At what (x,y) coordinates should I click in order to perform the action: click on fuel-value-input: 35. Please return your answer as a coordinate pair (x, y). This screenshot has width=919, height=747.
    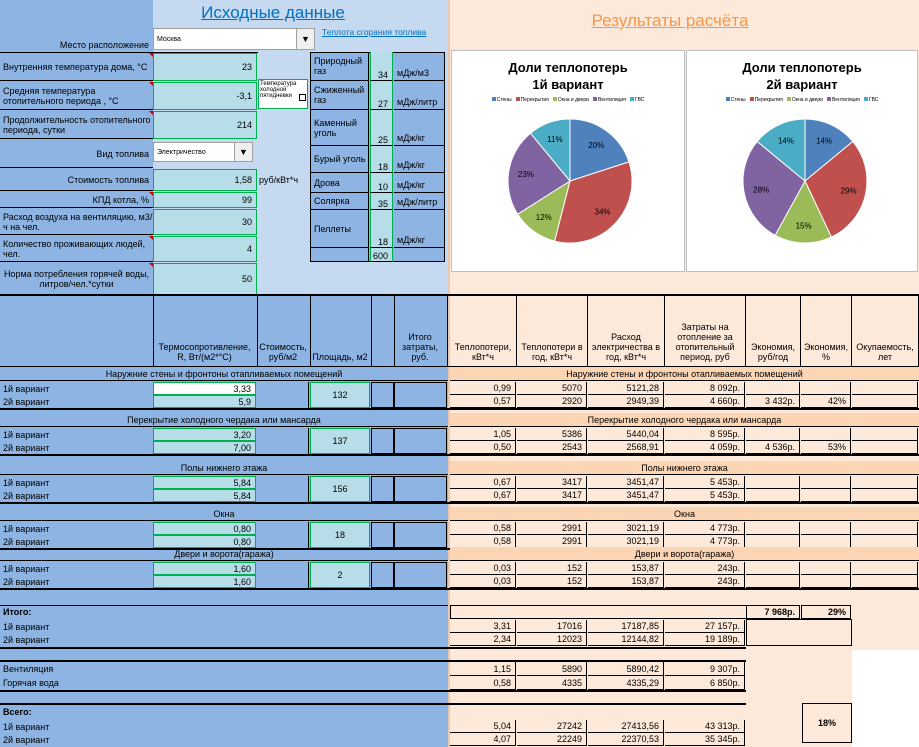
    Looking at the image, I should click on (381, 201).